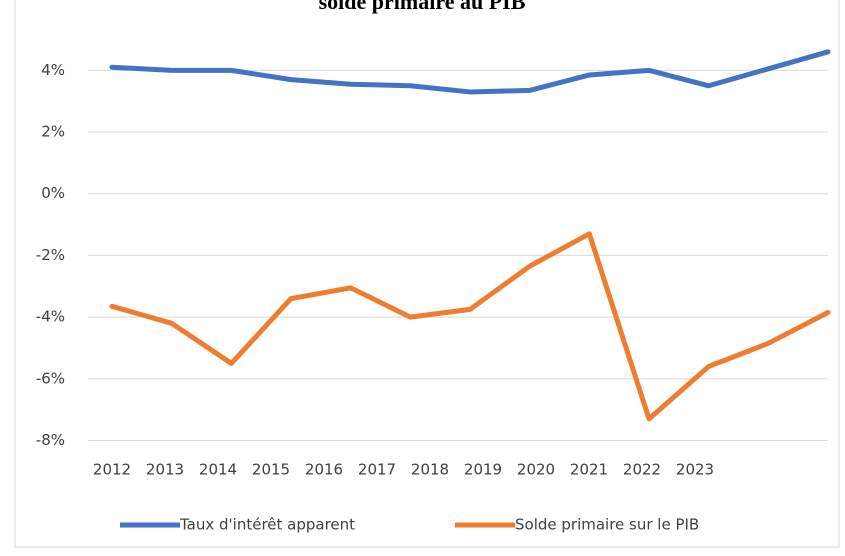 This screenshot has width=845, height=556. I want to click on x-tick-label: 2016, so click(324, 470).